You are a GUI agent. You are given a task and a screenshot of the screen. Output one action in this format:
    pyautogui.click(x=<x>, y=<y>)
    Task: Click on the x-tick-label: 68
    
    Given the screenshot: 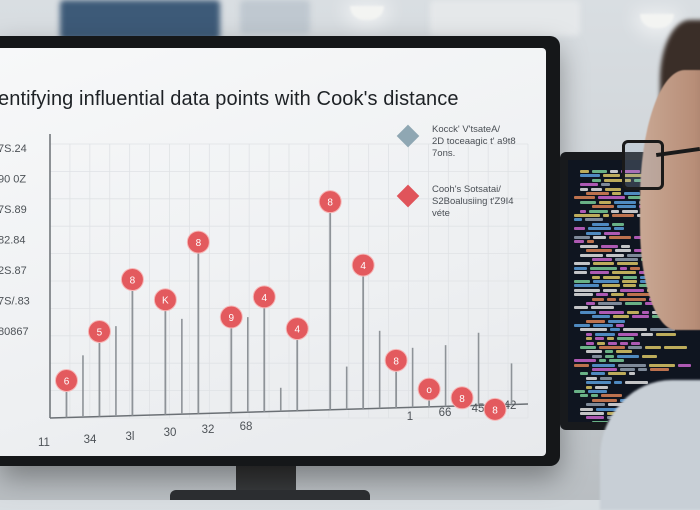 What is the action you would take?
    pyautogui.click(x=246, y=427)
    